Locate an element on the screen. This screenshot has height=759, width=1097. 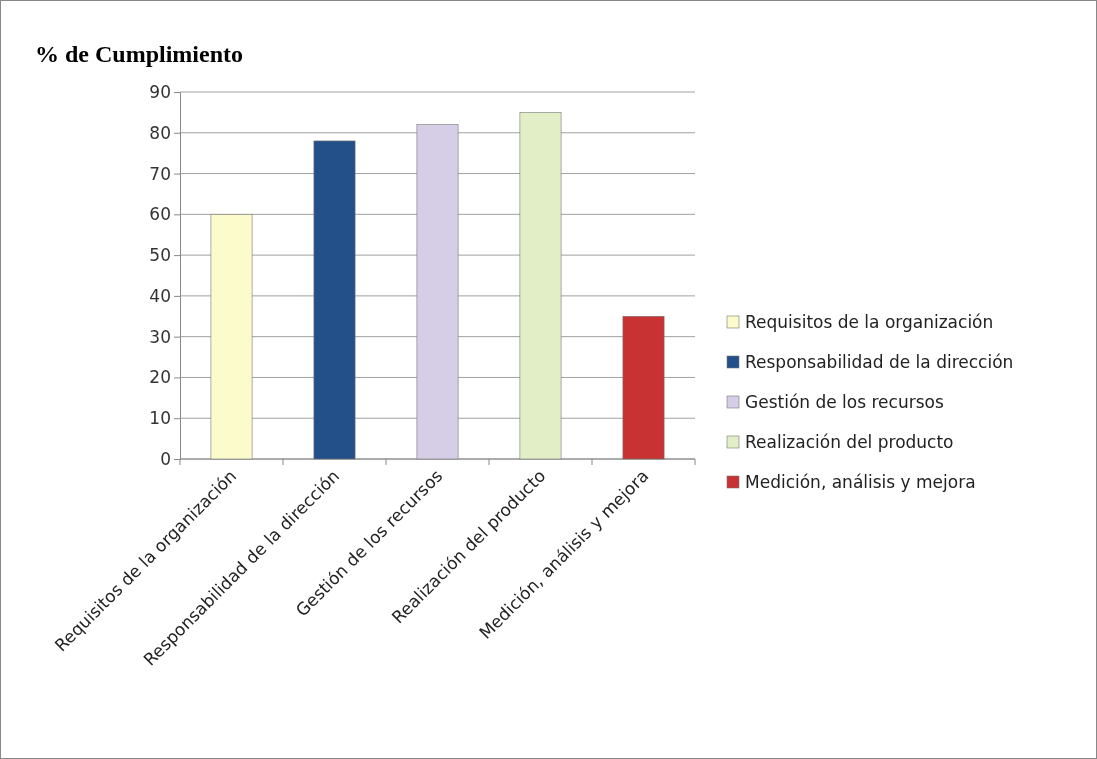
chart-title: % de Cumplimiento is located at coordinates (139, 54).